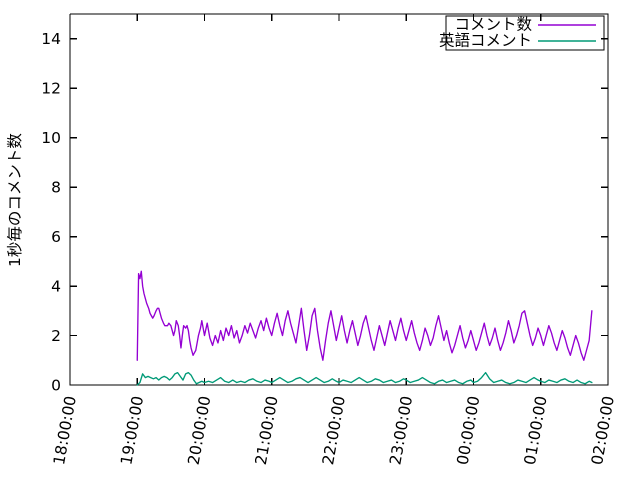 The height and width of the screenshot is (480, 640). Describe the element at coordinates (56, 386) in the screenshot. I see `y-tick-label: 0` at that location.